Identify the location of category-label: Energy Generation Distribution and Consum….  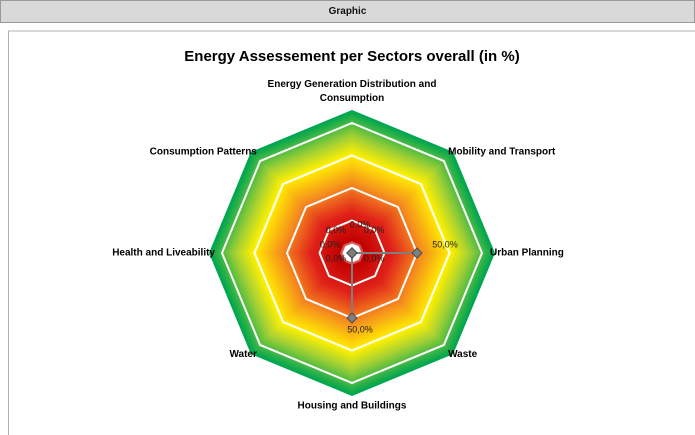
(352, 91).